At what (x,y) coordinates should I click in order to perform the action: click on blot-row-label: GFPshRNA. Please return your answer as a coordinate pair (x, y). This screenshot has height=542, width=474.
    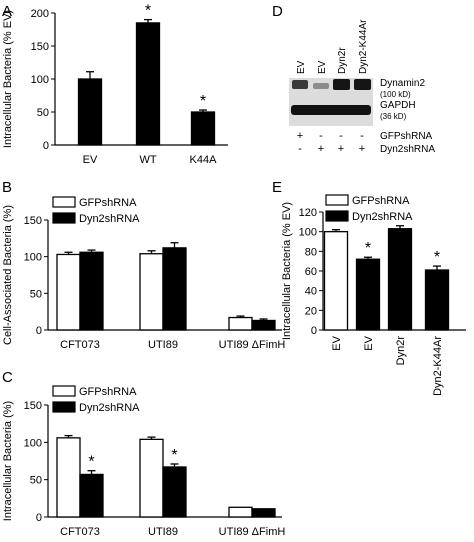
    Looking at the image, I should click on (406, 136).